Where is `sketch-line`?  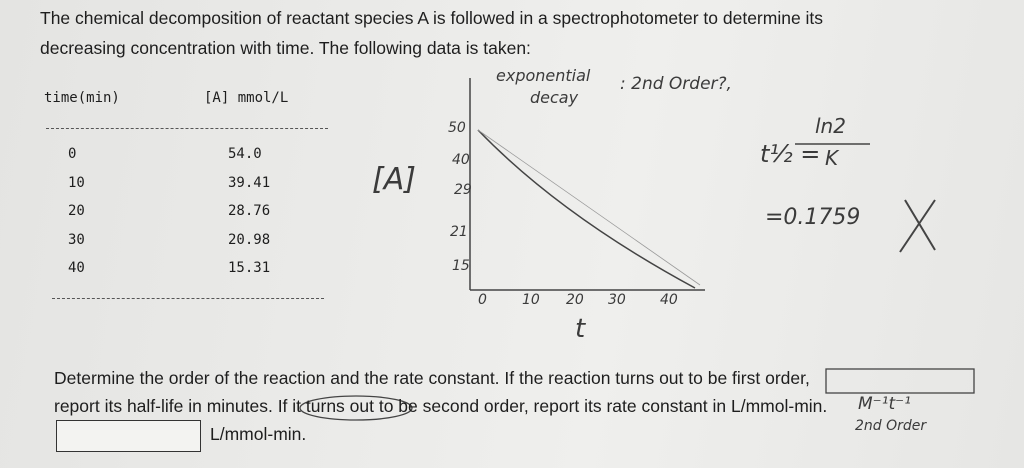
sketch-line is located at coordinates (589, 207).